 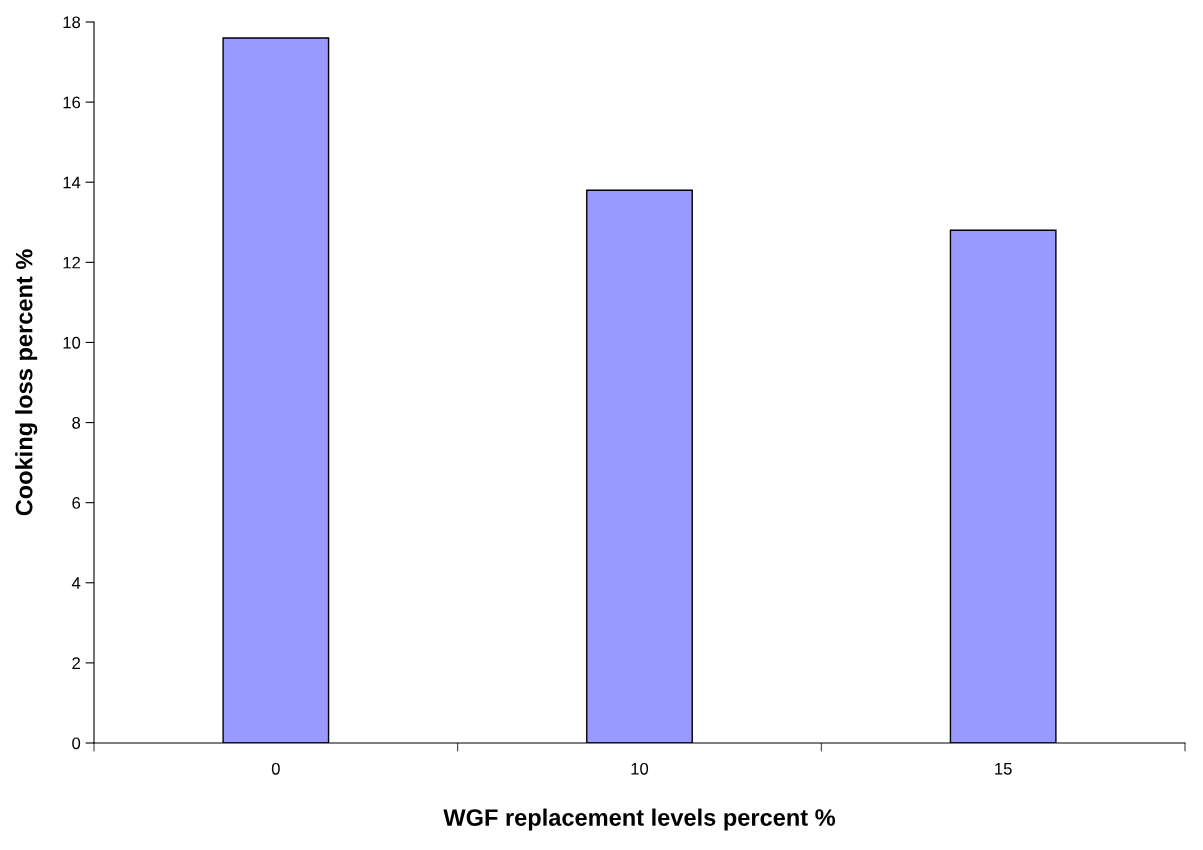 What do you see at coordinates (275, 768) in the screenshot?
I see `x-tick-label: 0` at bounding box center [275, 768].